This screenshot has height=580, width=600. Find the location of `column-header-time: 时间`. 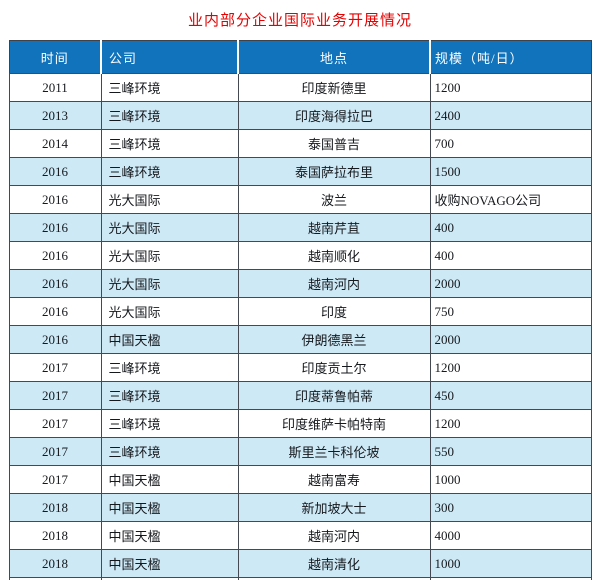

column-header-time: 时间 is located at coordinates (55, 57).